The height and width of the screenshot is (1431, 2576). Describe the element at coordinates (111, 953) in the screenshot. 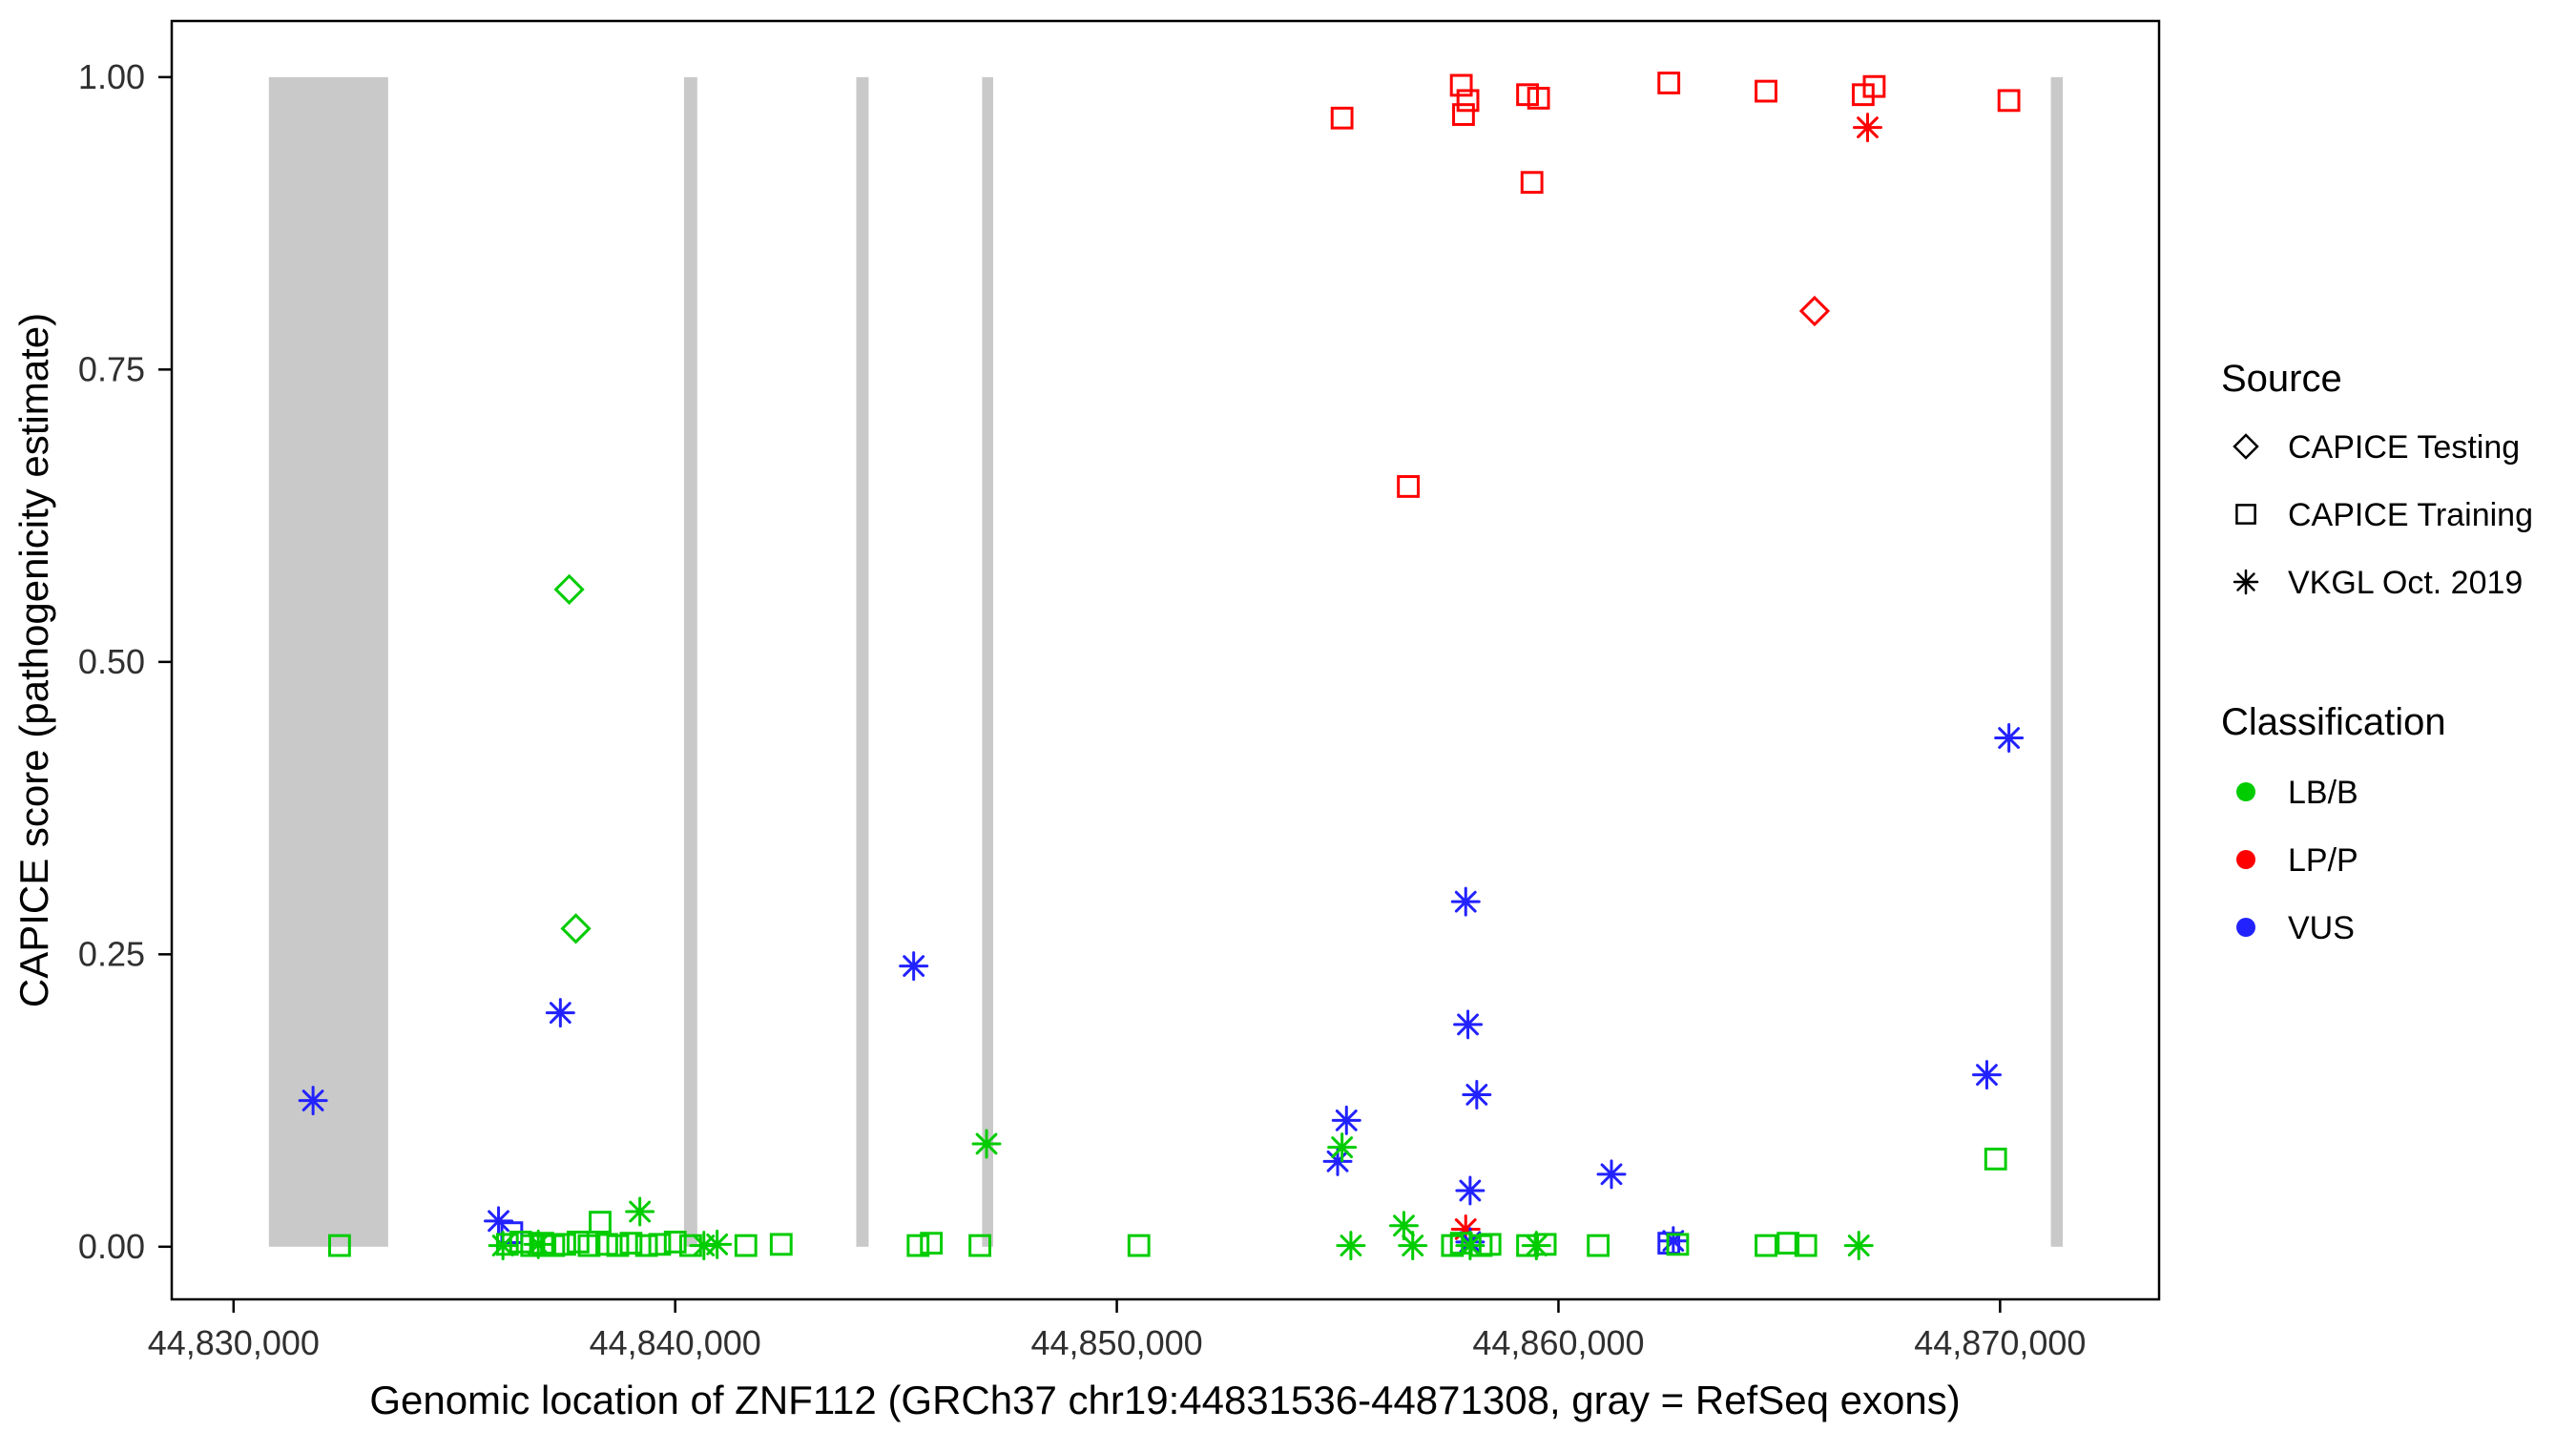

I see `y-tick-label: 0.25` at that location.